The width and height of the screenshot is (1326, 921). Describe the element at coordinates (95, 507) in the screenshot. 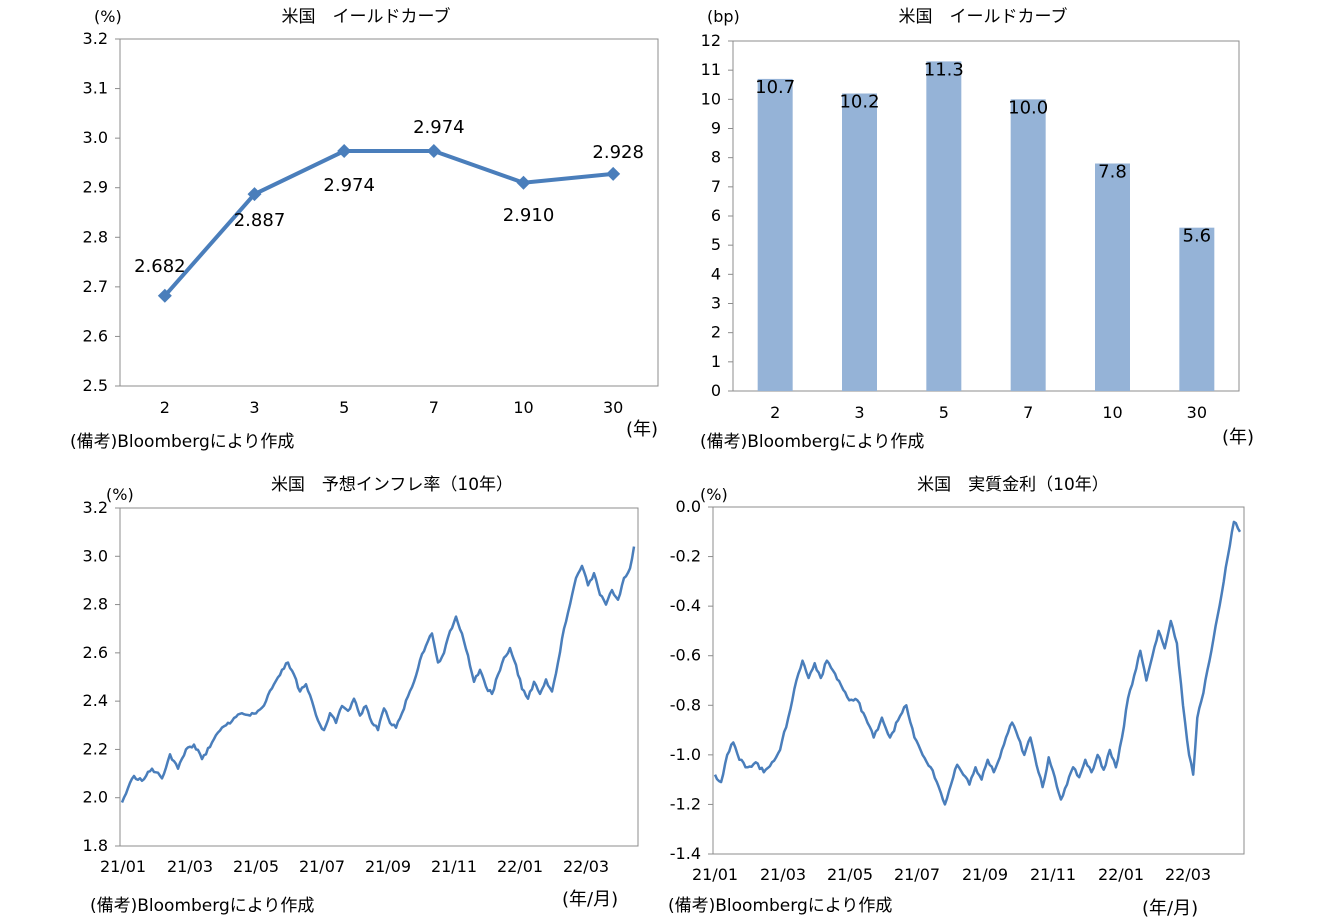

I see `c3-ytick-label: 3.2` at that location.